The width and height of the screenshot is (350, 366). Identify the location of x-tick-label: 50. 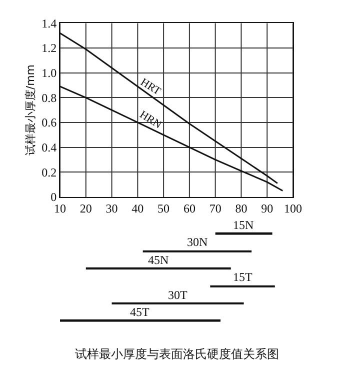
(164, 208).